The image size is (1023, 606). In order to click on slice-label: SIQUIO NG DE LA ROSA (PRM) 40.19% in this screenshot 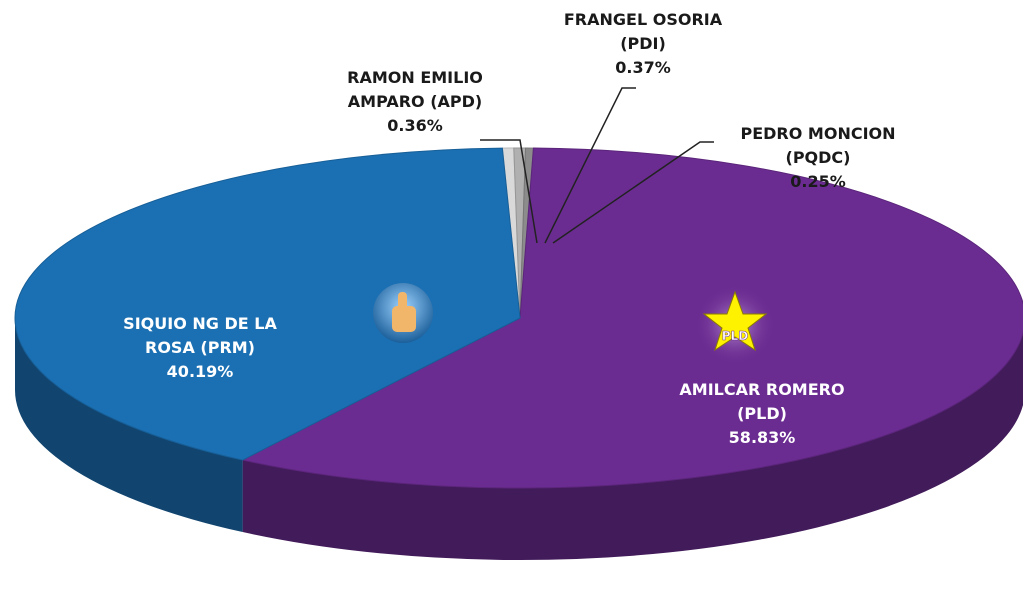, I will do `click(200, 348)`.